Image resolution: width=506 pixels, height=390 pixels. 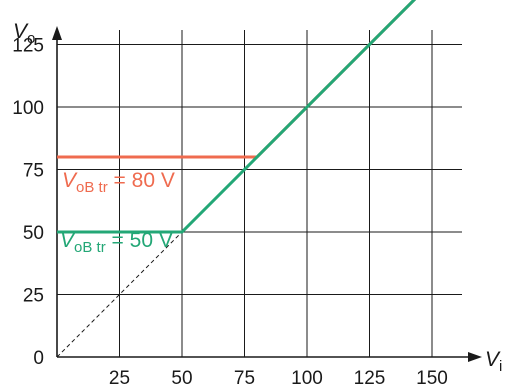 I want to click on y-tick-label: 50, so click(x=33, y=233).